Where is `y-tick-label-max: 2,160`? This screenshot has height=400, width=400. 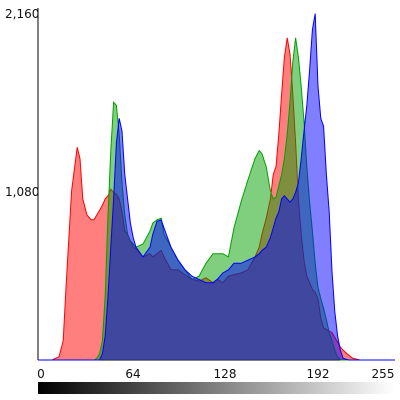 y-tick-label-max: 2,160 is located at coordinates (22, 14).